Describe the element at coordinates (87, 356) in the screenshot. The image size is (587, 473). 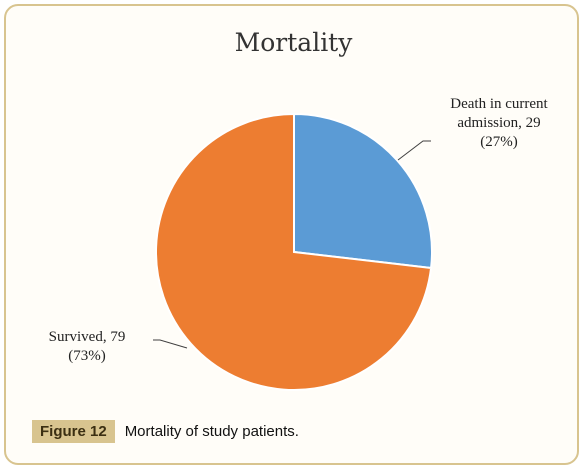
I see `data-label-survived-line2: (73%)` at that location.